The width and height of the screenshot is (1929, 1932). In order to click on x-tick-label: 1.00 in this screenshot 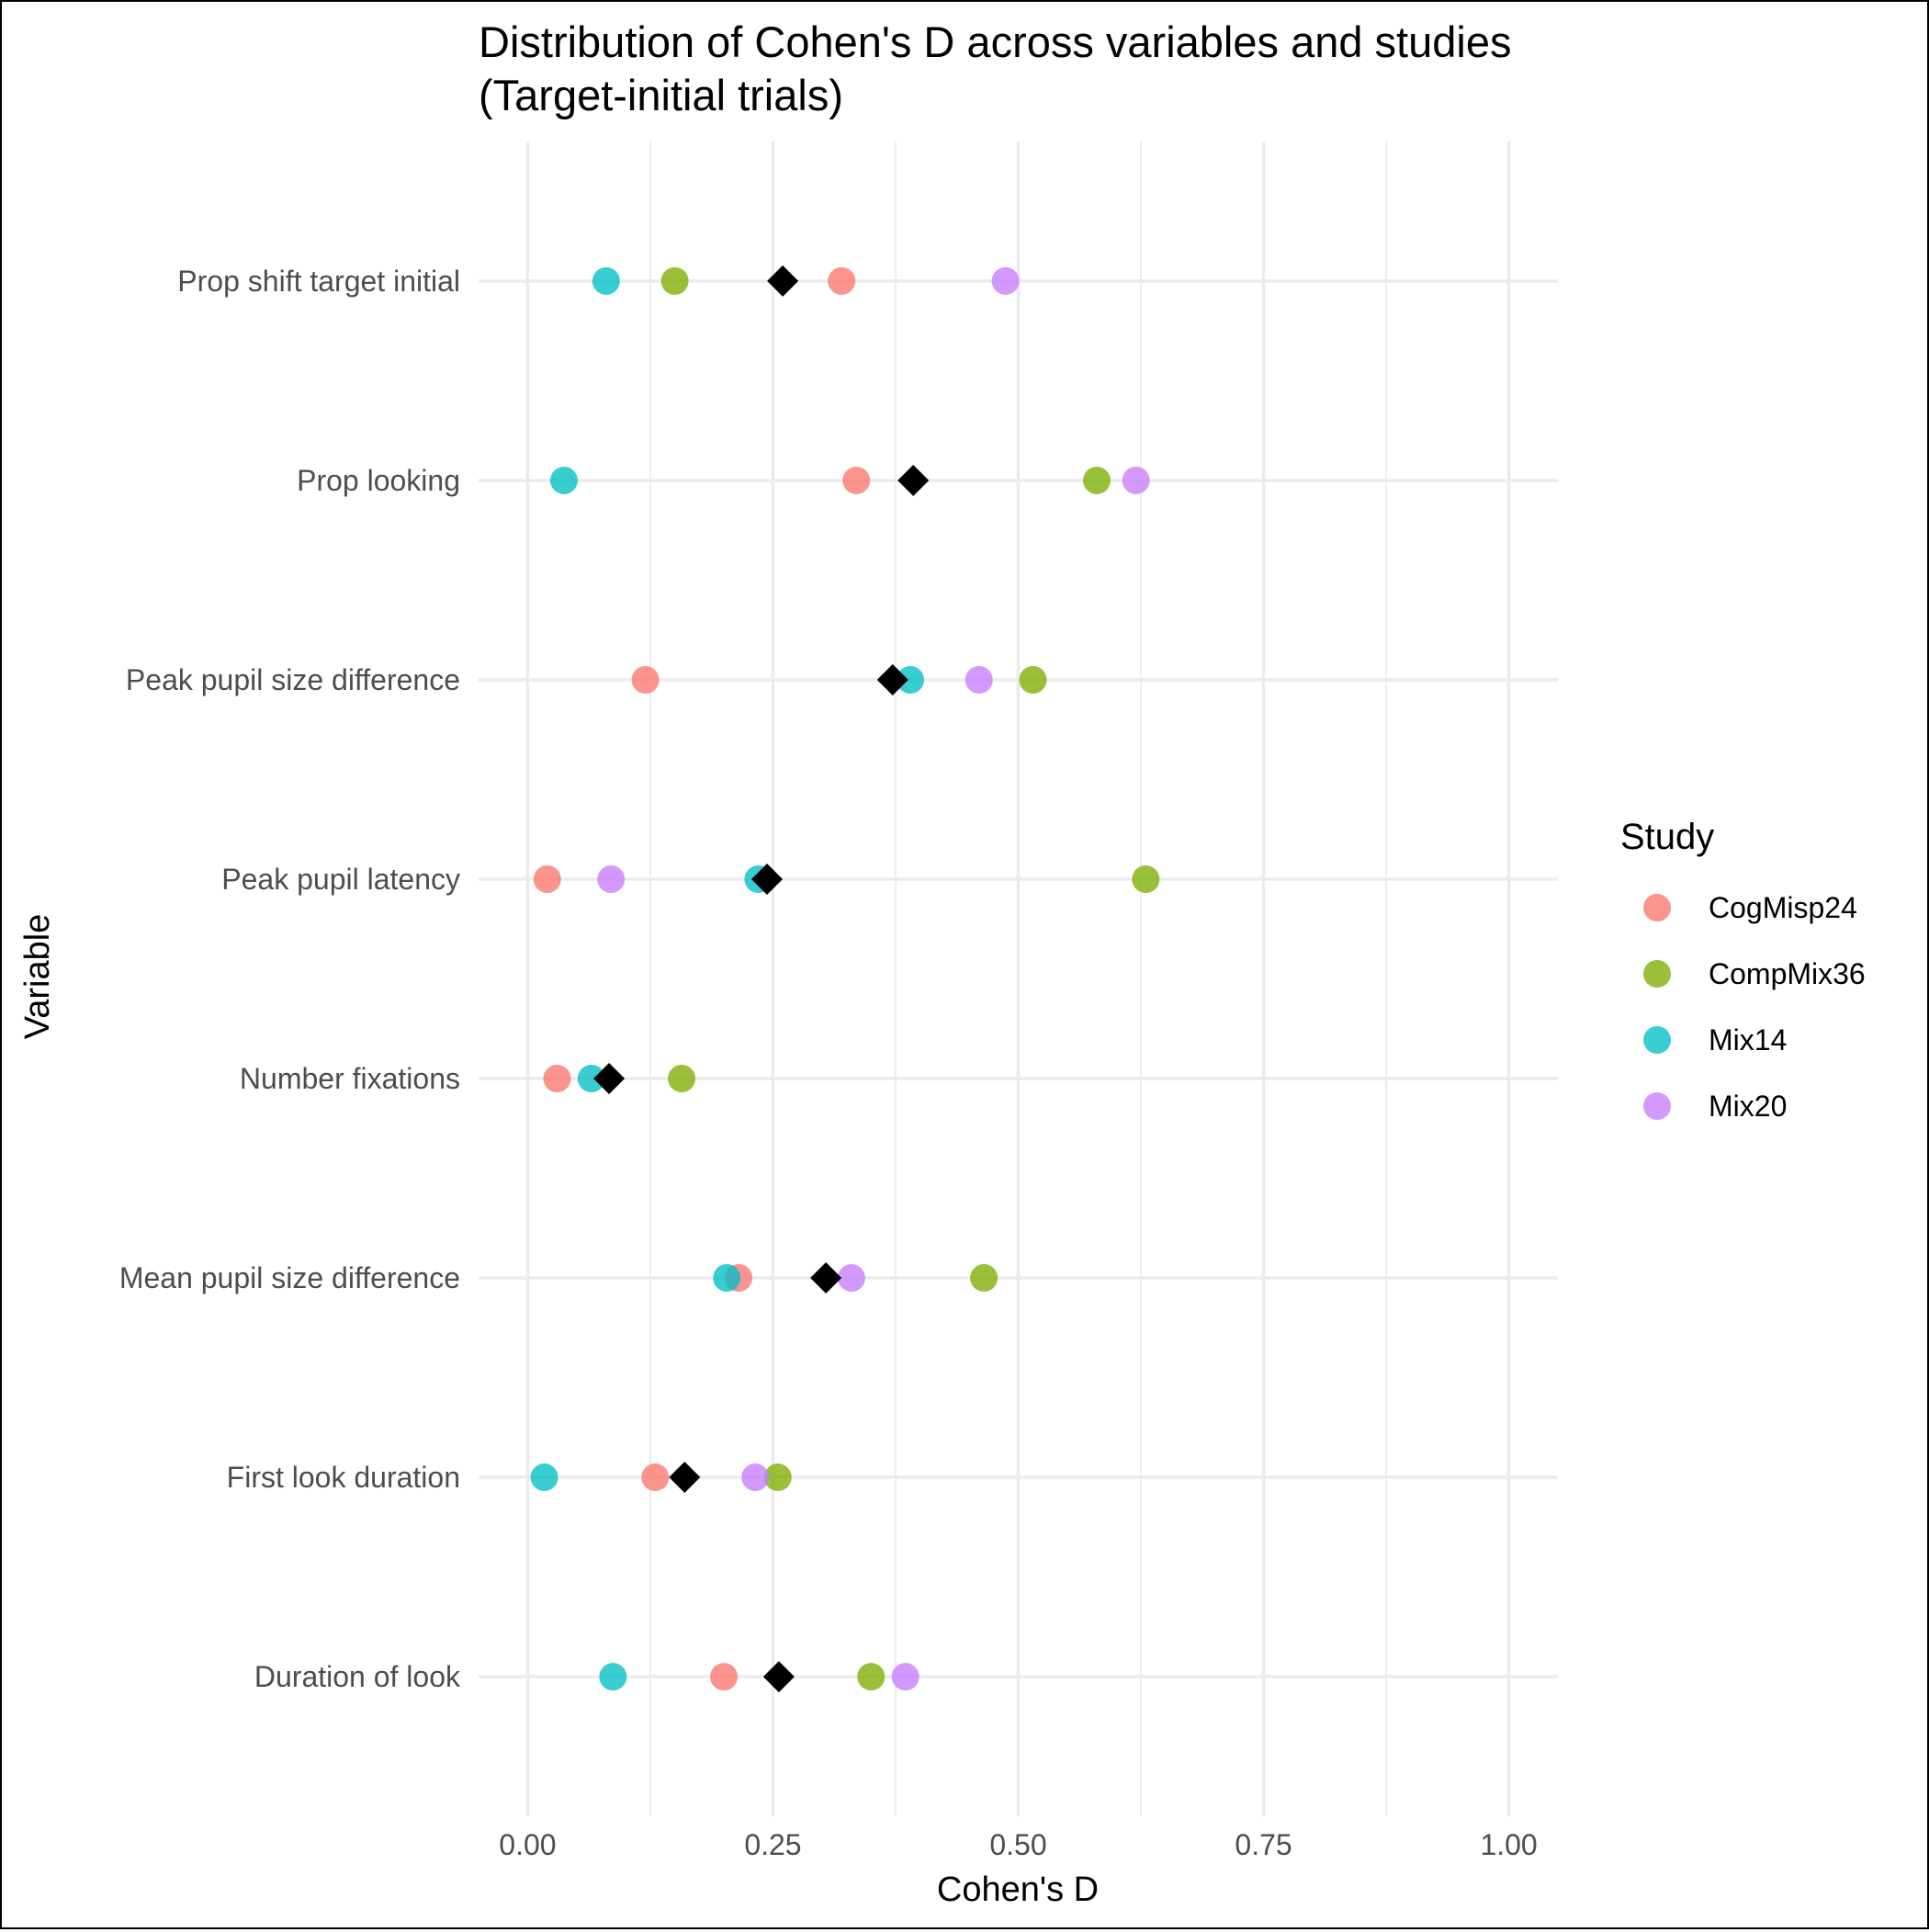, I will do `click(1509, 1844)`.